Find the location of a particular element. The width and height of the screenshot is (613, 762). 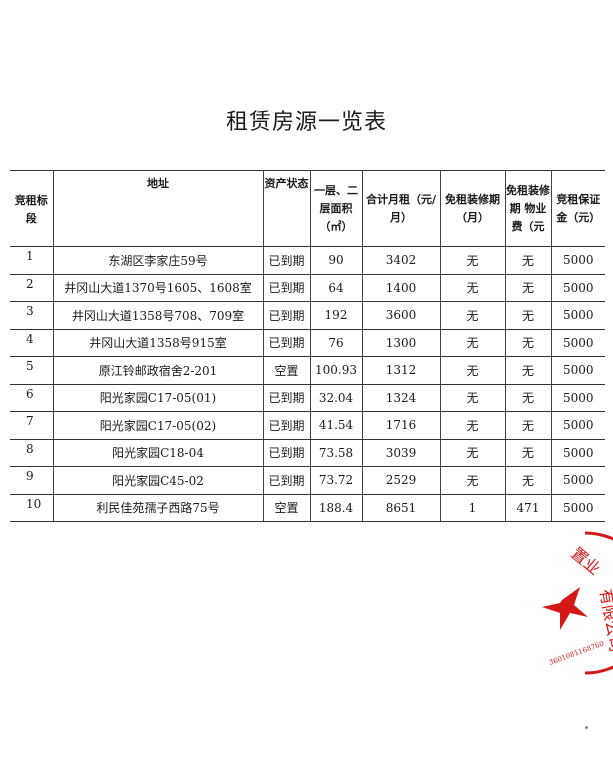

table-row: 6 阳光家园C17-05(01) 已到期 32.04 1324 无无 5000 is located at coordinates (307, 397).